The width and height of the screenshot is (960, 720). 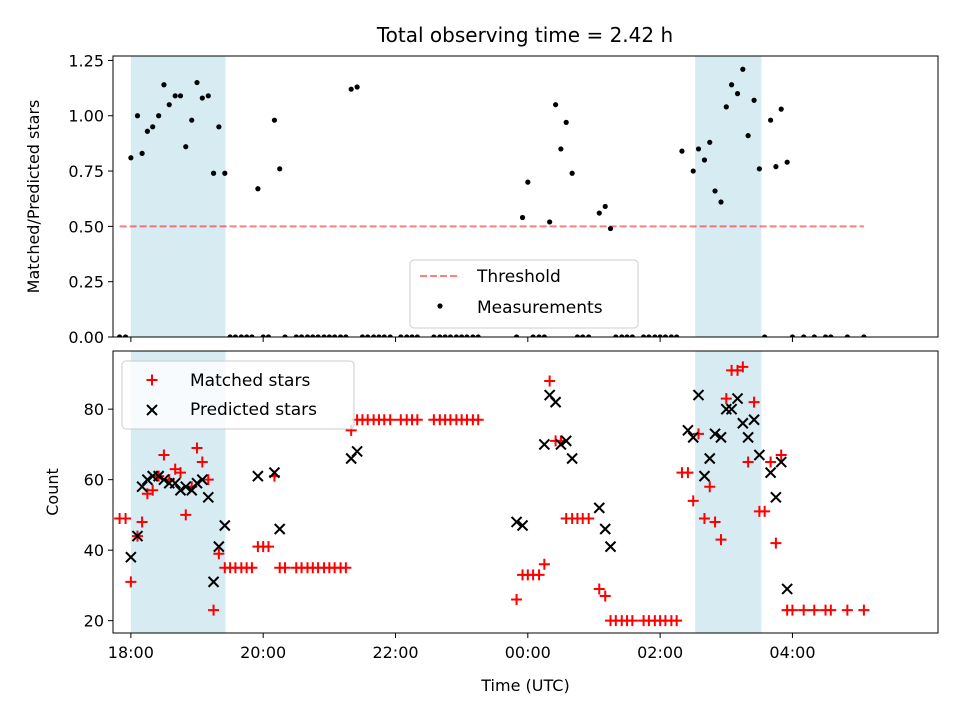 I want to click on y-tick-label: 80, so click(x=94, y=409).